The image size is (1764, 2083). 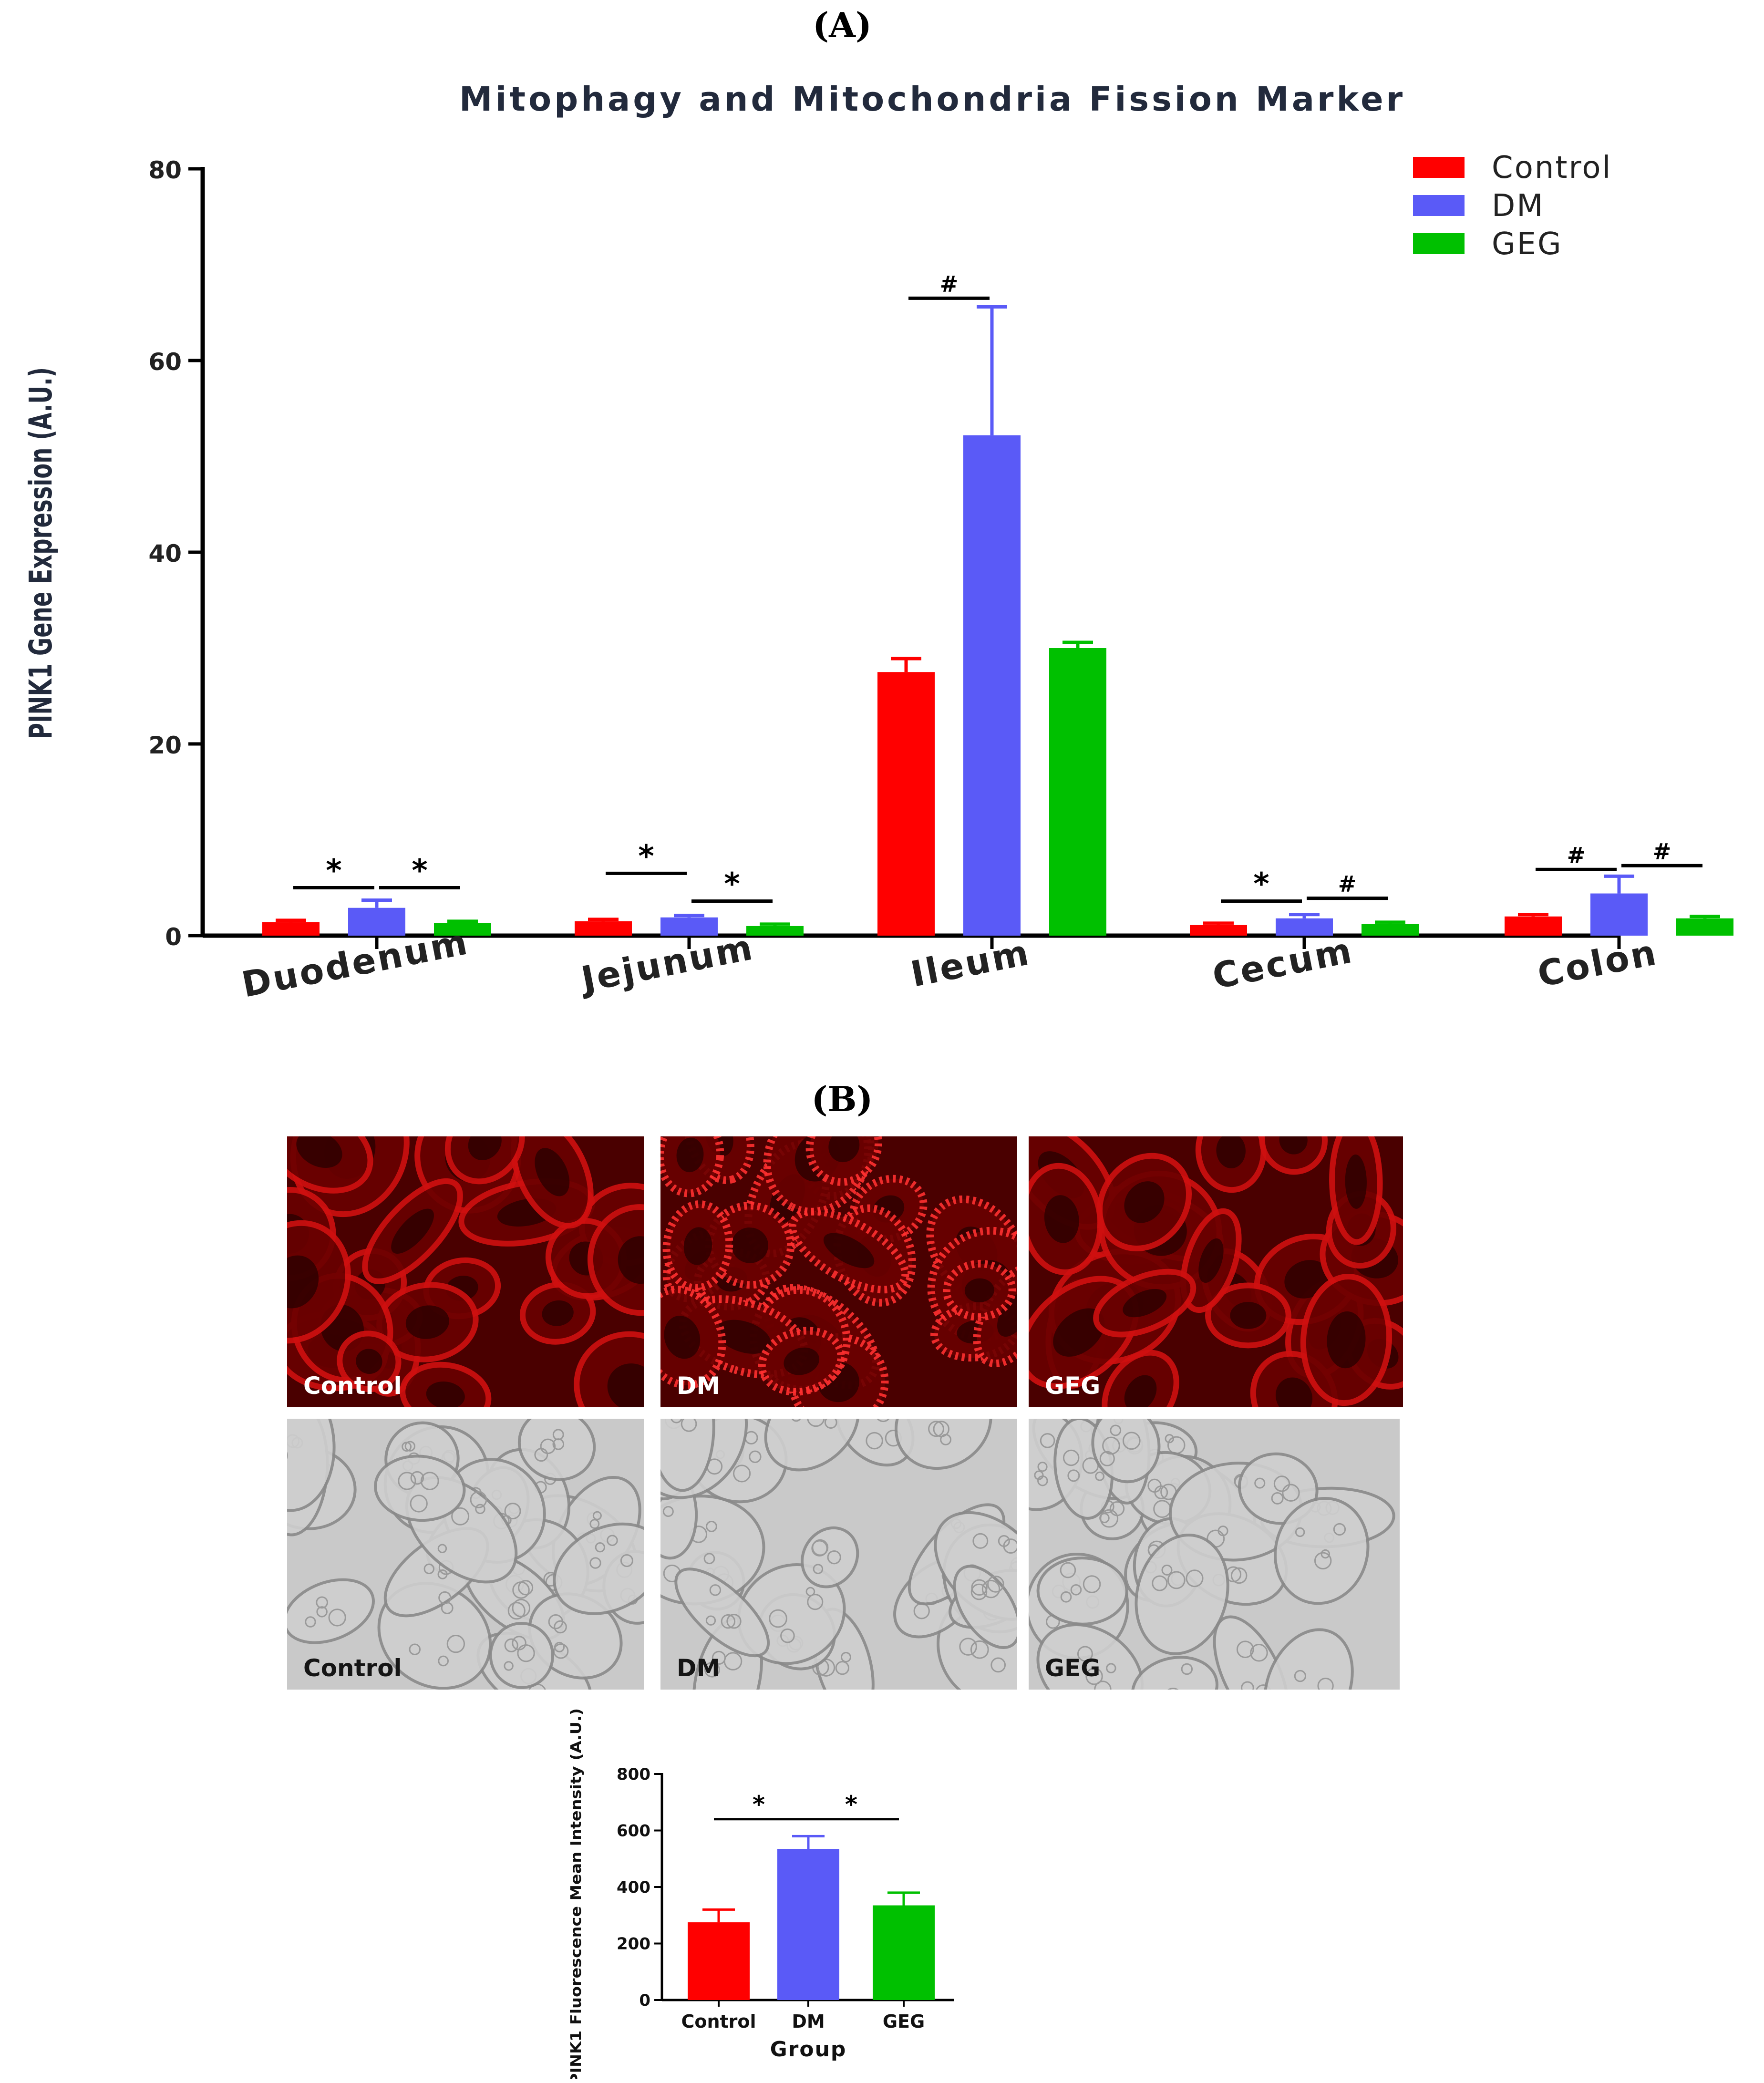 What do you see at coordinates (465, 1271) in the screenshot?
I see `micrograph-fluorescence-control: Control` at bounding box center [465, 1271].